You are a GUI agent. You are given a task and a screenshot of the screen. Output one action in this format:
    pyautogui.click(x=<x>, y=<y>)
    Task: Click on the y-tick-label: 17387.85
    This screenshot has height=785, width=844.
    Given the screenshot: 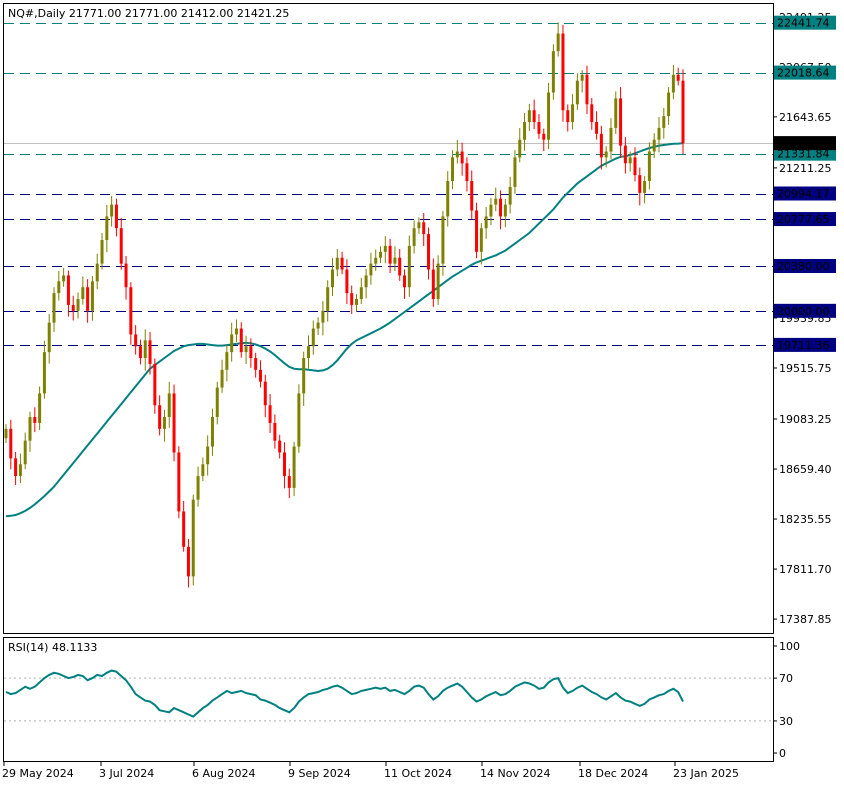 What is the action you would take?
    pyautogui.click(x=805, y=619)
    